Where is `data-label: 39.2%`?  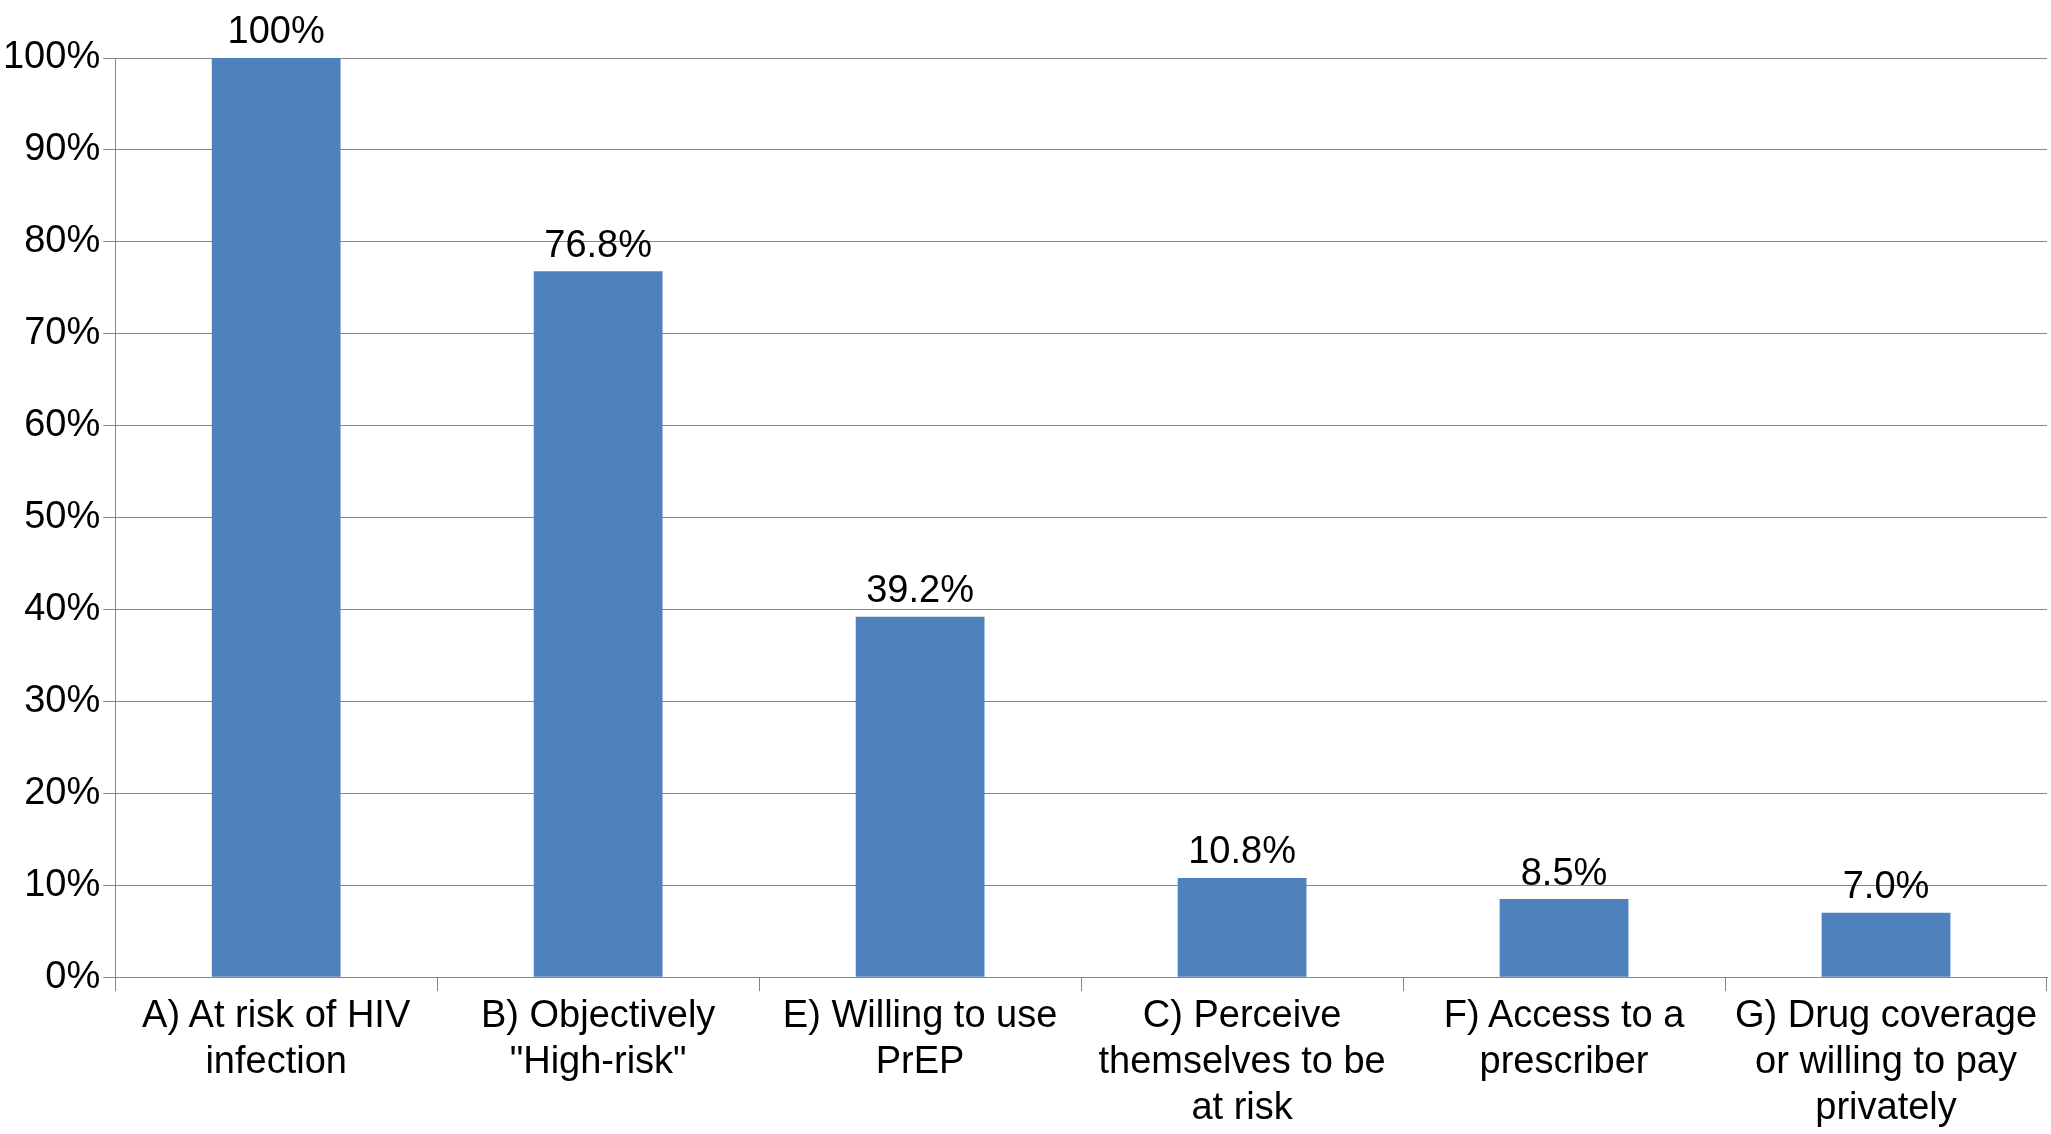
data-label: 39.2% is located at coordinates (920, 589).